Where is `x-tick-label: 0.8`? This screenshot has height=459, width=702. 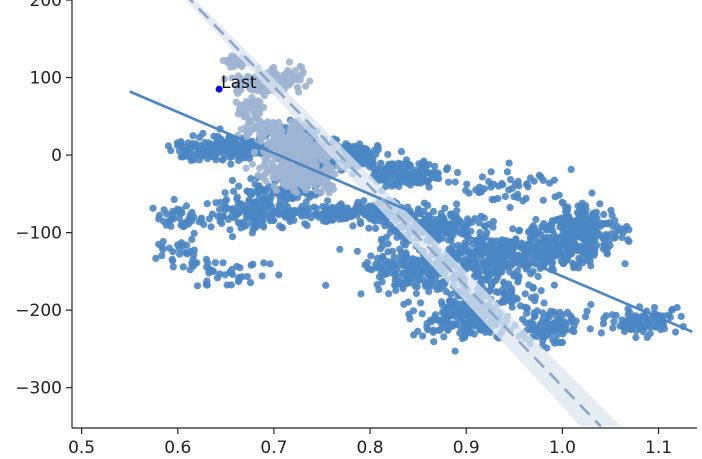 x-tick-label: 0.8 is located at coordinates (370, 448).